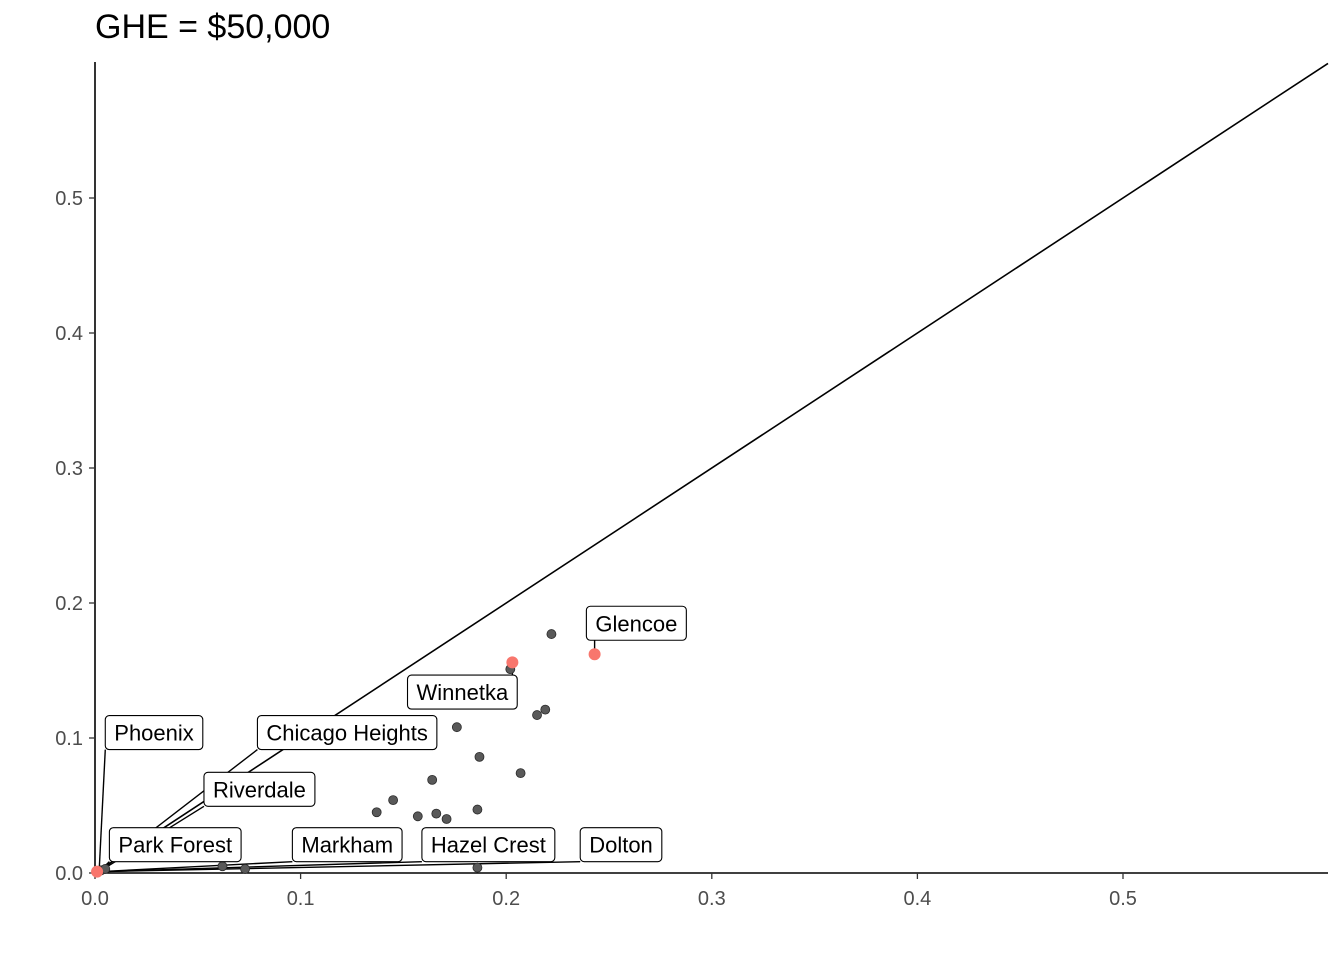 The image size is (1344, 960). I want to click on y-tick-label: 0.0, so click(69, 874).